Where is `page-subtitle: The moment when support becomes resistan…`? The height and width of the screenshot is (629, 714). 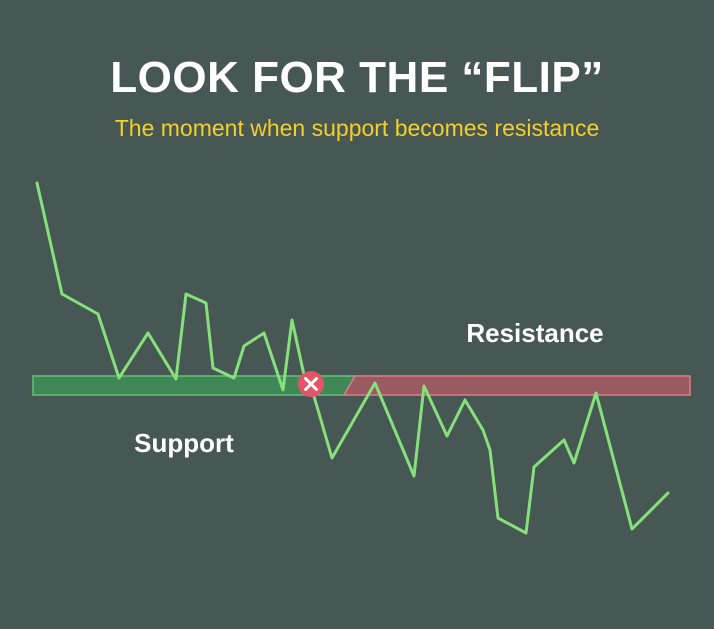 page-subtitle: The moment when support becomes resistan… is located at coordinates (357, 128).